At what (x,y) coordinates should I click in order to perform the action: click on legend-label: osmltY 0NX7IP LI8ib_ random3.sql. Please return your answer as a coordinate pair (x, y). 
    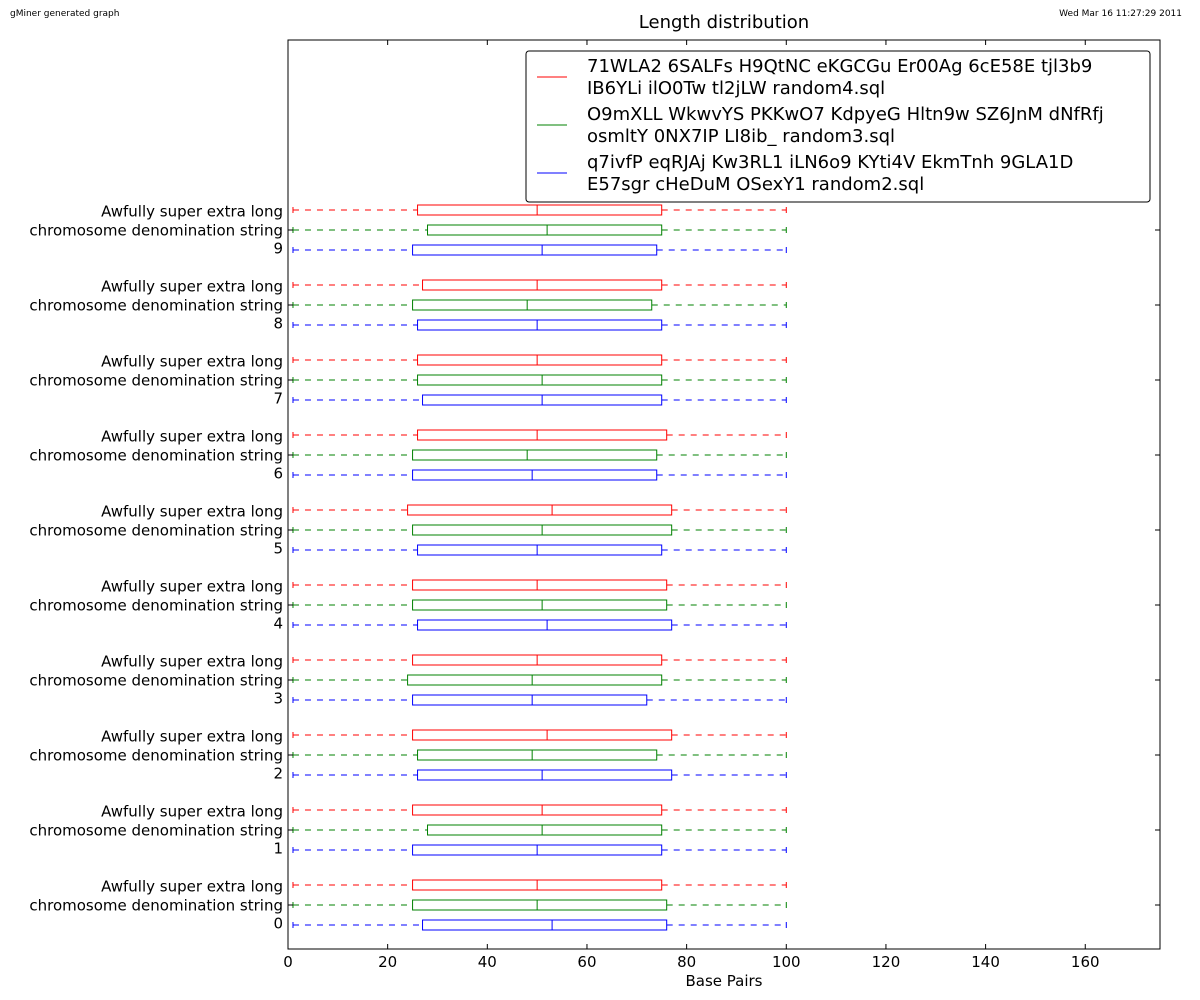
    Looking at the image, I should click on (741, 136).